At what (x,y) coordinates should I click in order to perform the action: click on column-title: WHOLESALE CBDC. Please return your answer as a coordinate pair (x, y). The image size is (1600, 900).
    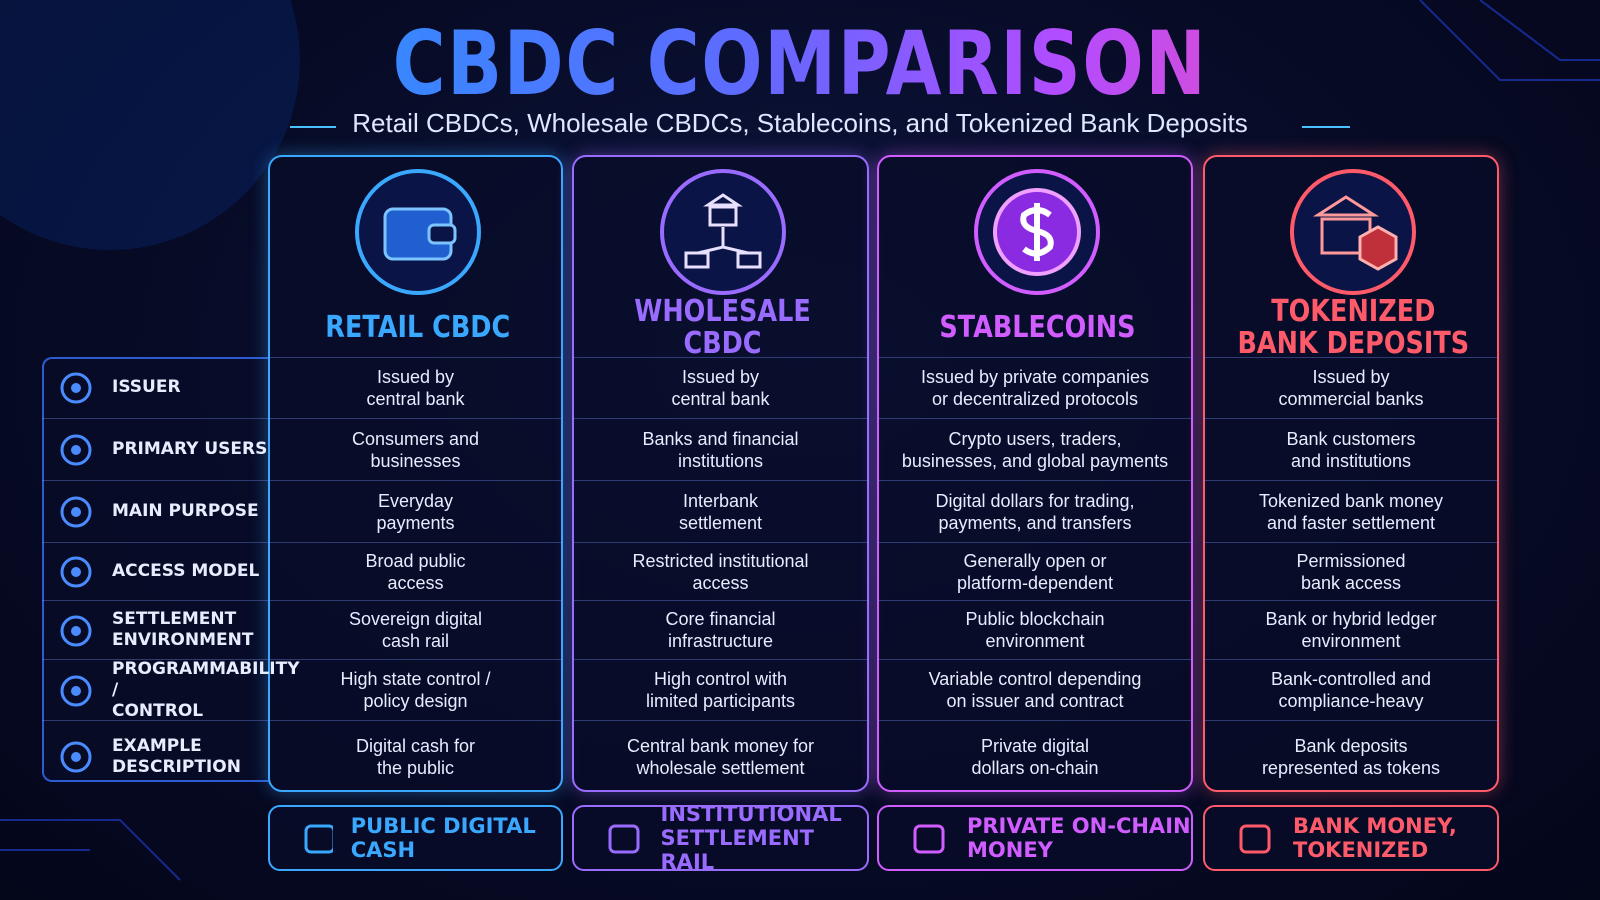
    Looking at the image, I should click on (722, 328).